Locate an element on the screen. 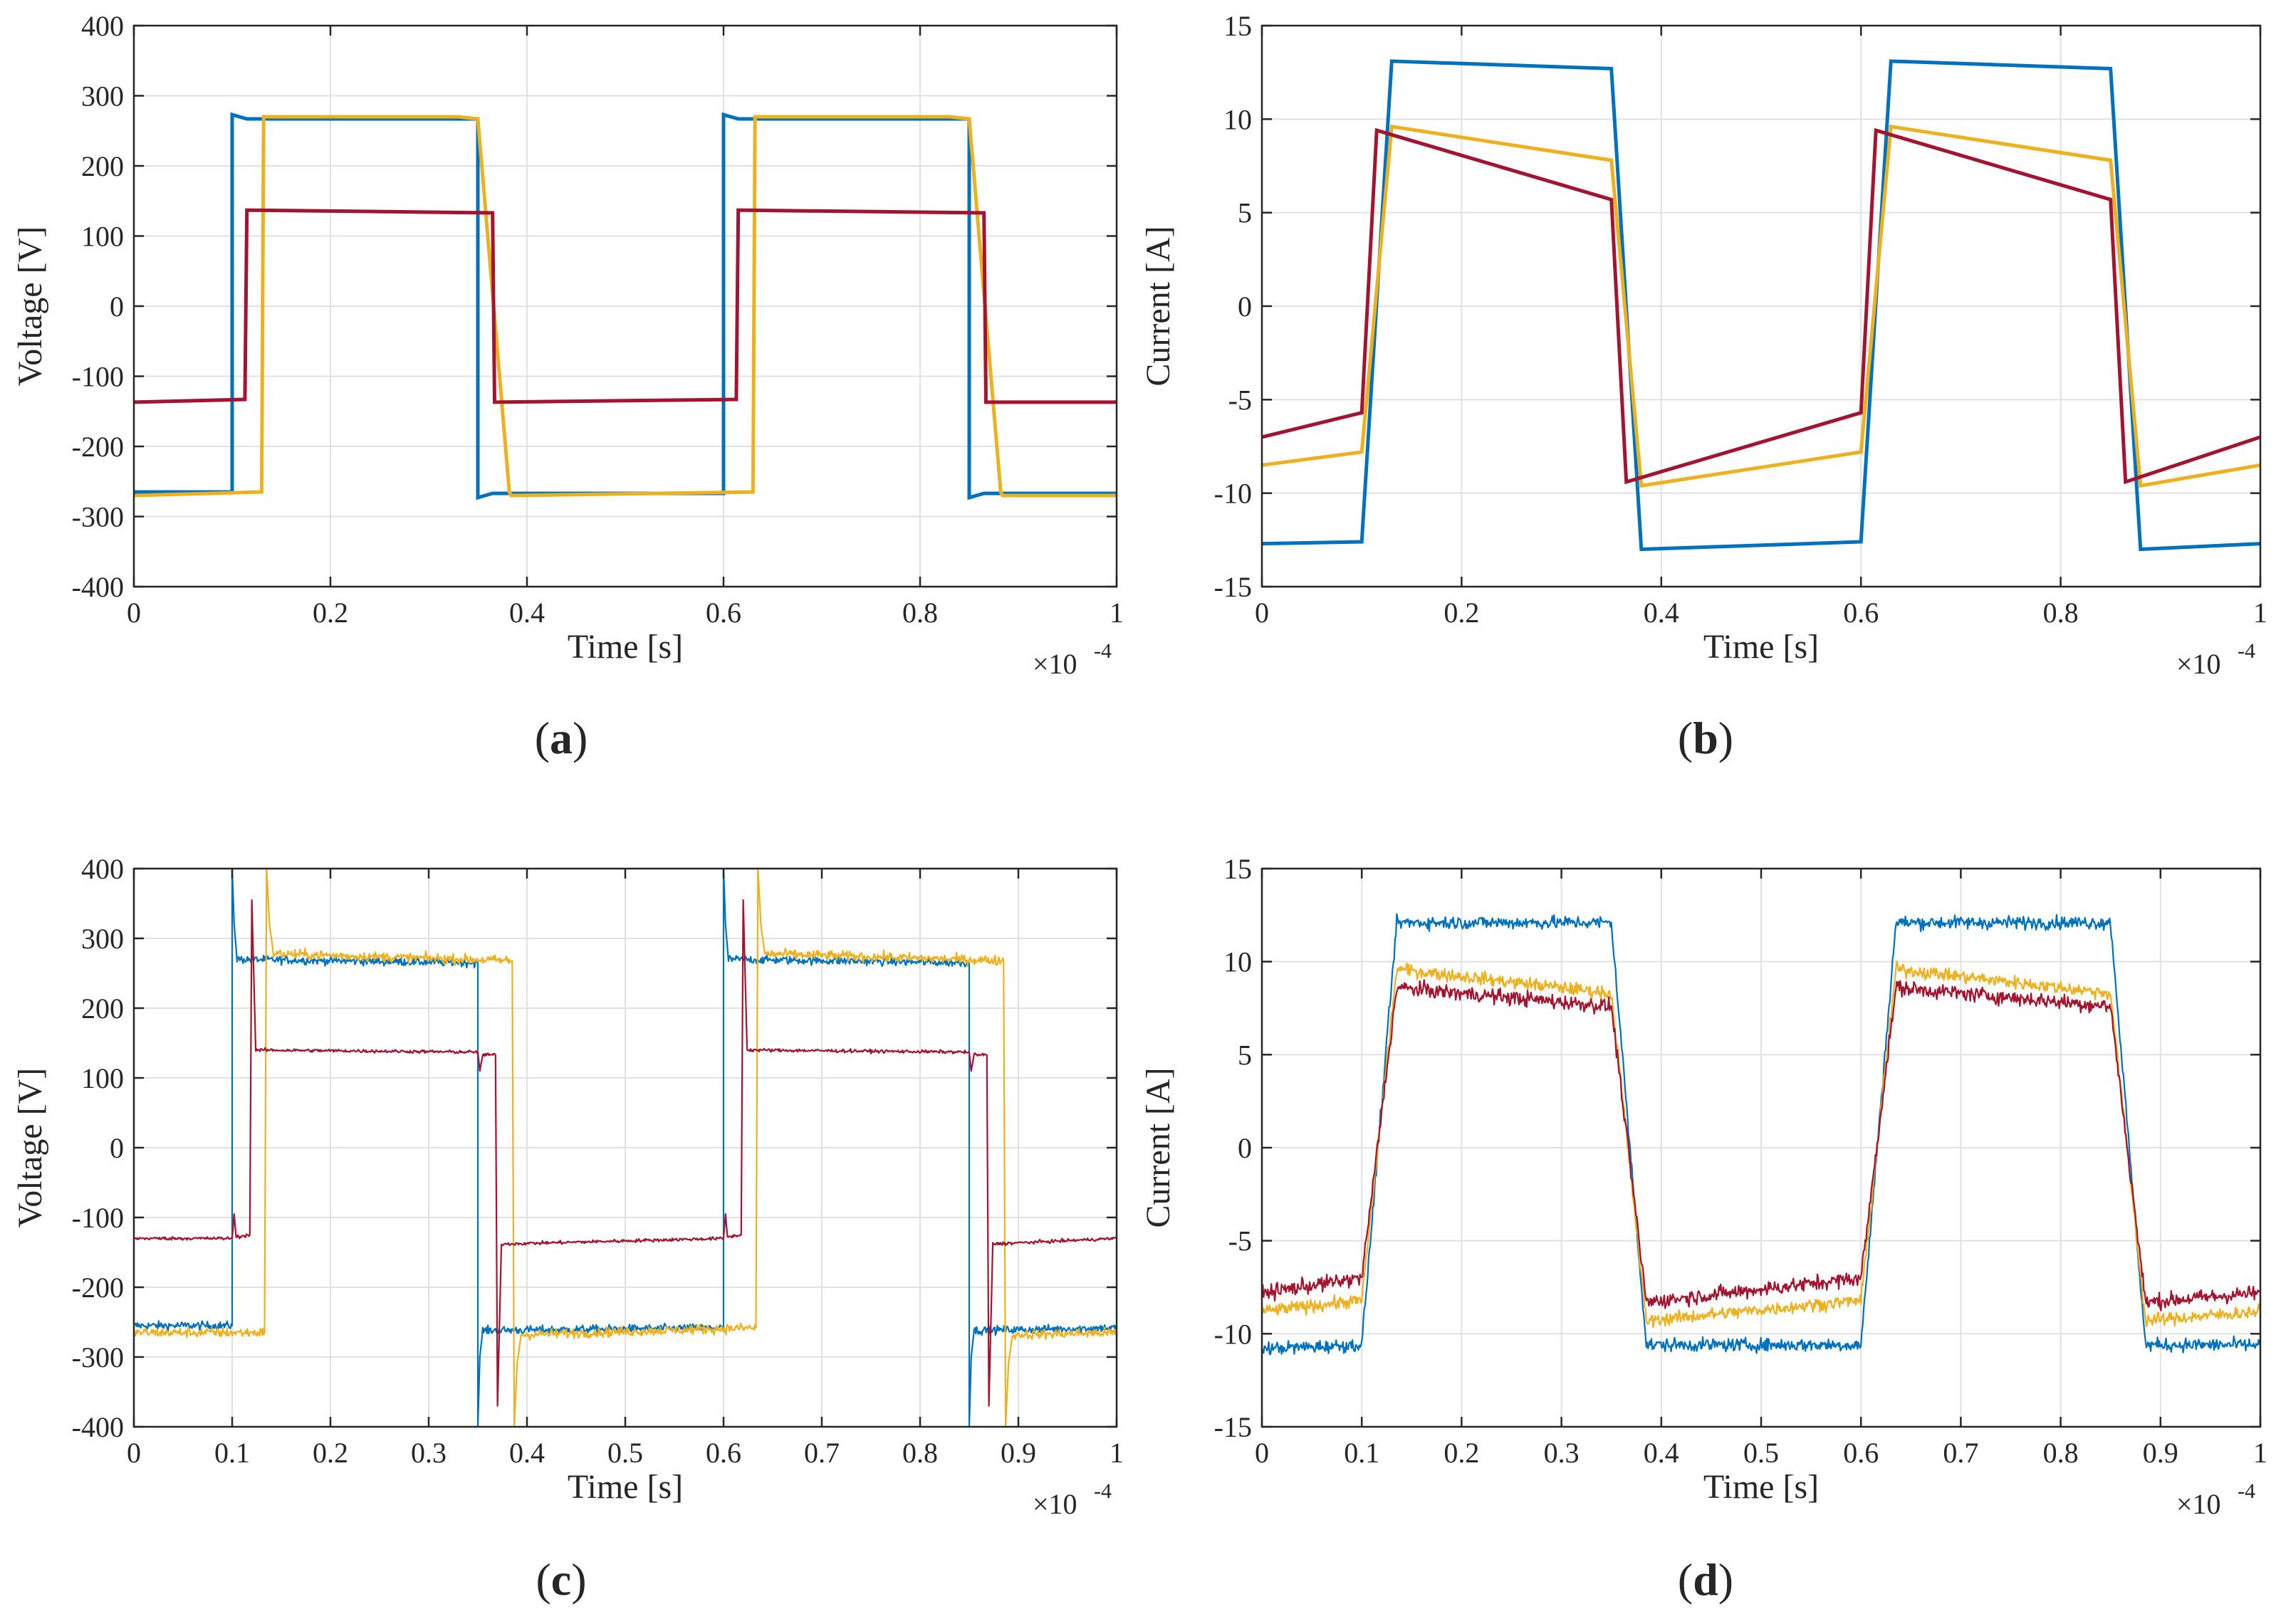 This screenshot has height=1624, width=2276. caption-letter: b is located at coordinates (1705, 738).